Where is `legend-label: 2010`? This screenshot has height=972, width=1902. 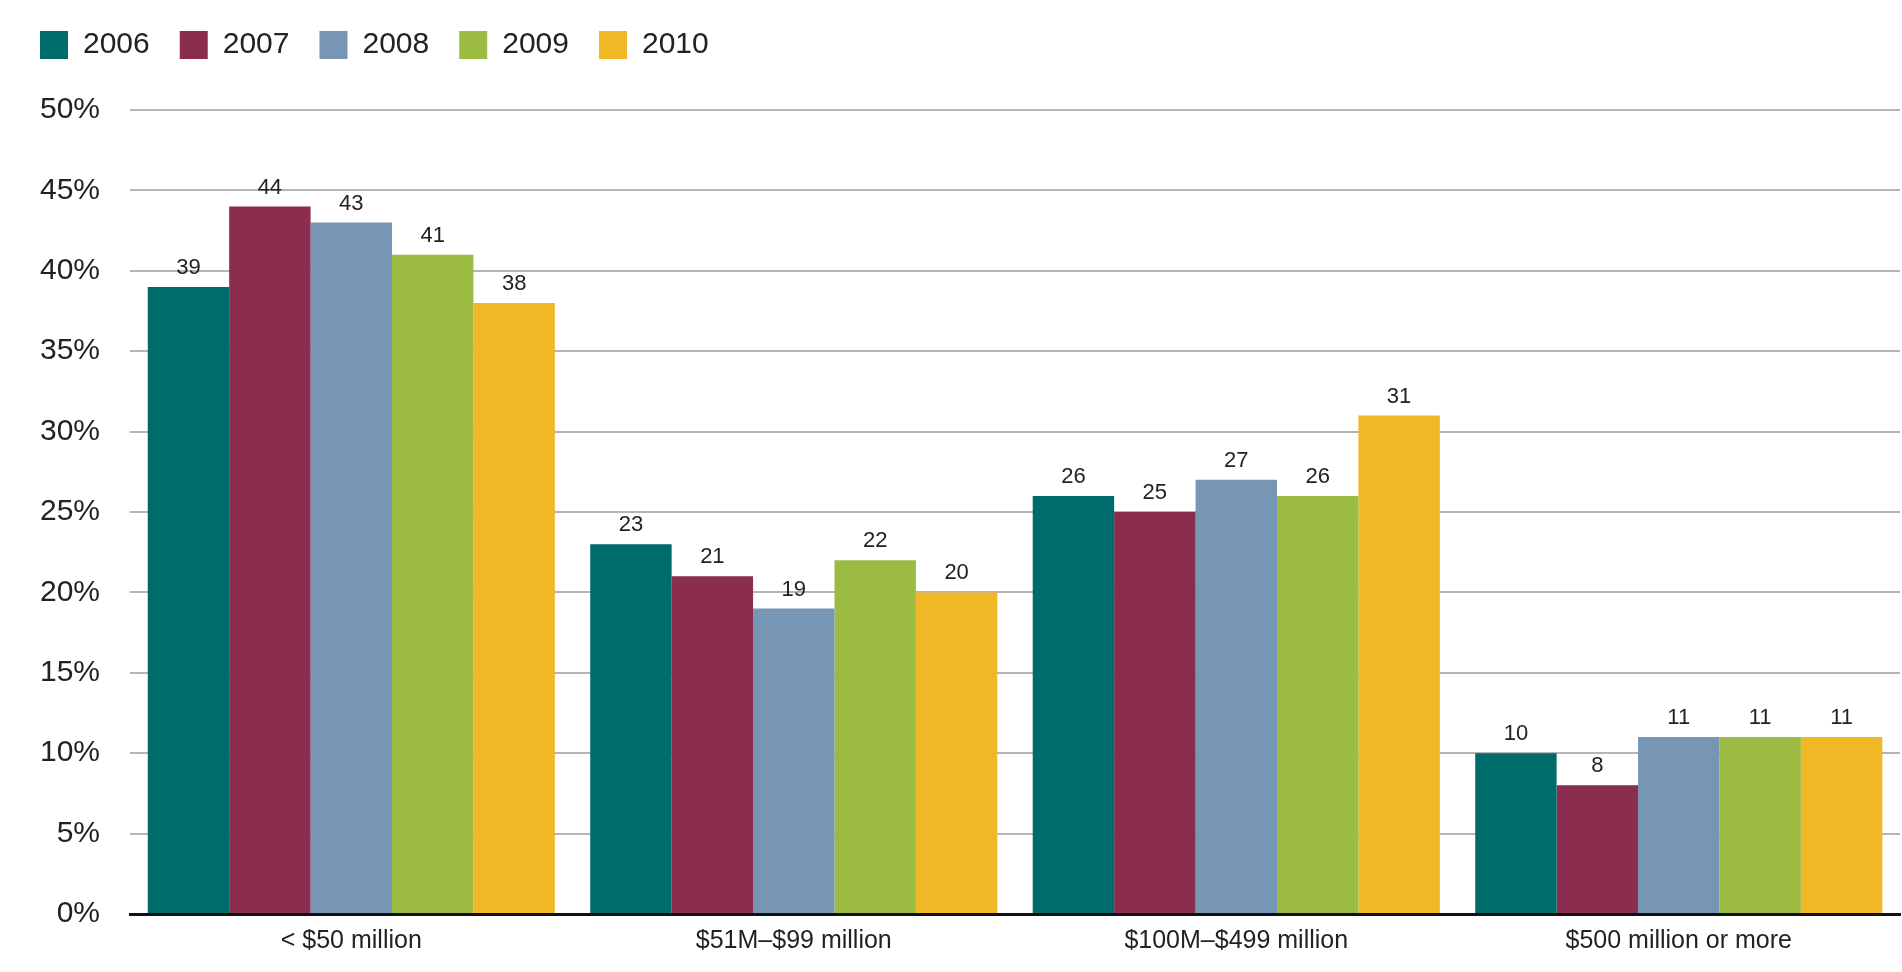 legend-label: 2010 is located at coordinates (675, 43).